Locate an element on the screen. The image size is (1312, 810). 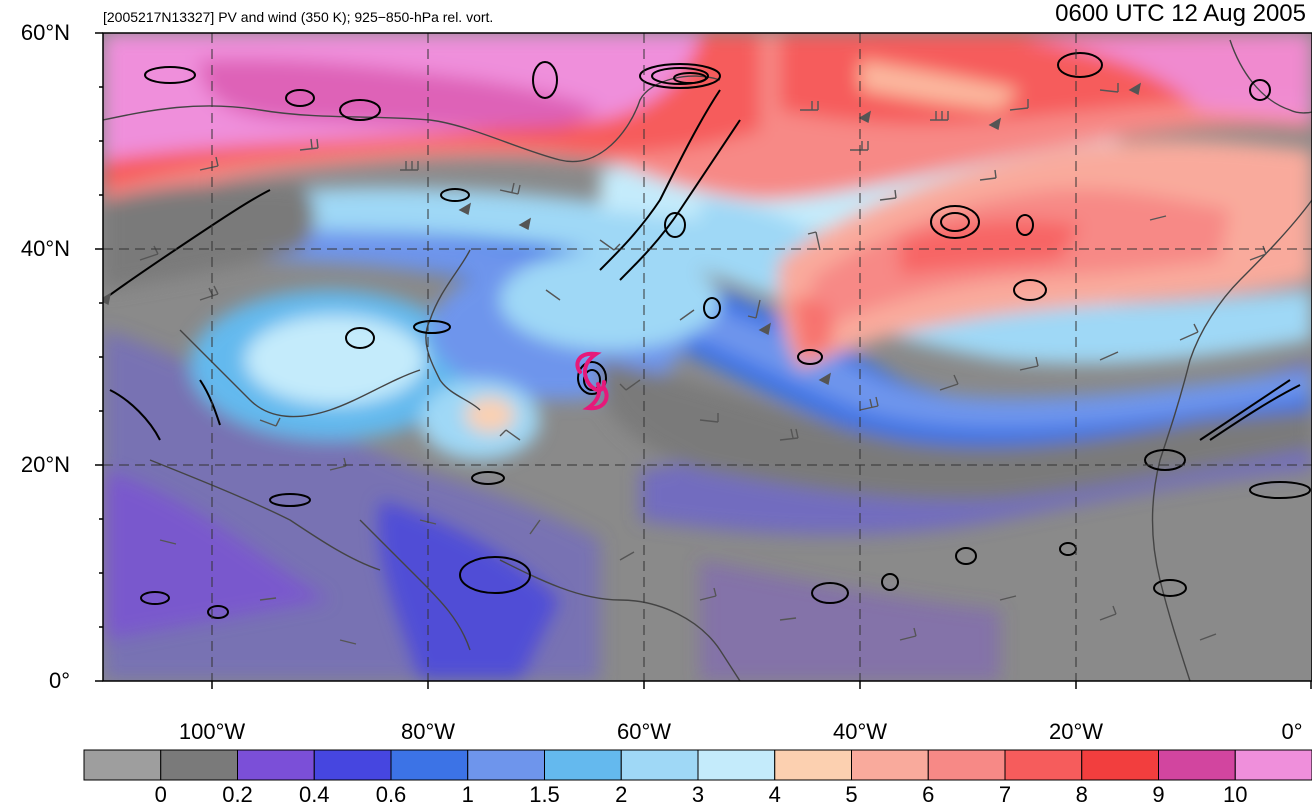
colorbar-label: 1 is located at coordinates (467, 794).